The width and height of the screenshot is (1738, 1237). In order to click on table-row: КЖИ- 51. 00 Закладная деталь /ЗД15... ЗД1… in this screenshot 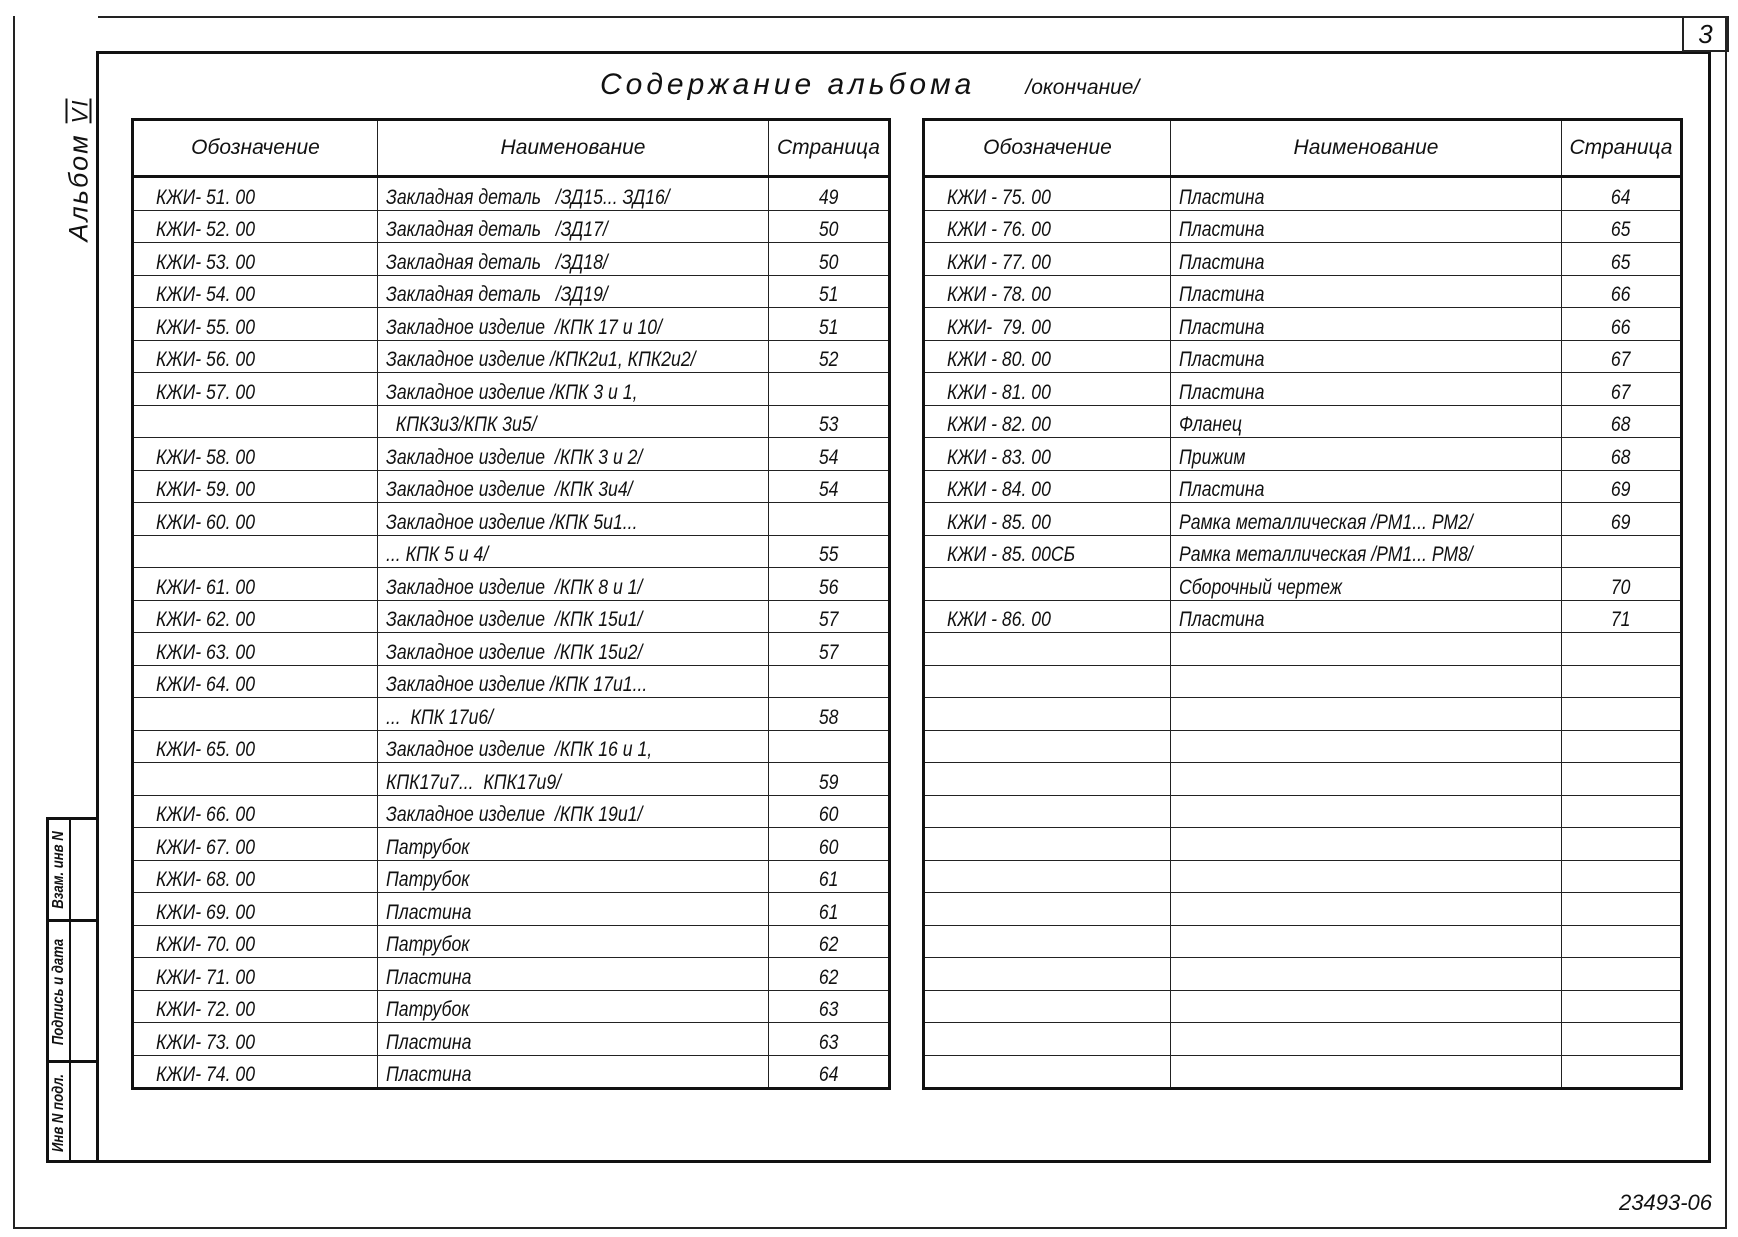, I will do `click(511, 193)`.